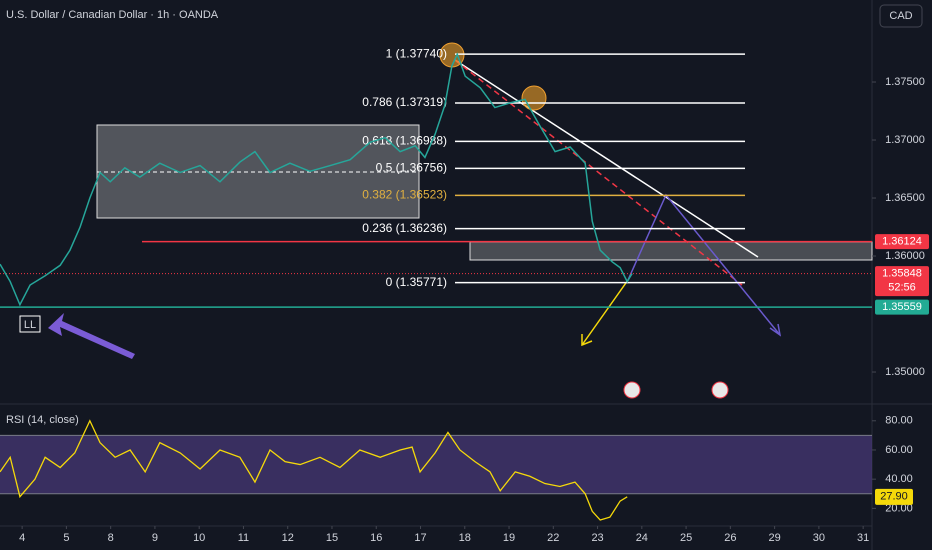 Image resolution: width=932 pixels, height=550 pixels. I want to click on fib-label: 0.618 (1.36988), so click(404, 141).